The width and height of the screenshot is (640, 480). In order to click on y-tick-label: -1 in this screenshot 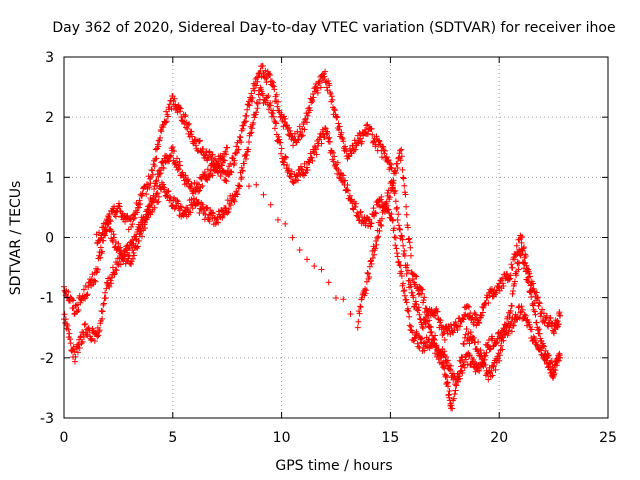, I will do `click(47, 299)`.